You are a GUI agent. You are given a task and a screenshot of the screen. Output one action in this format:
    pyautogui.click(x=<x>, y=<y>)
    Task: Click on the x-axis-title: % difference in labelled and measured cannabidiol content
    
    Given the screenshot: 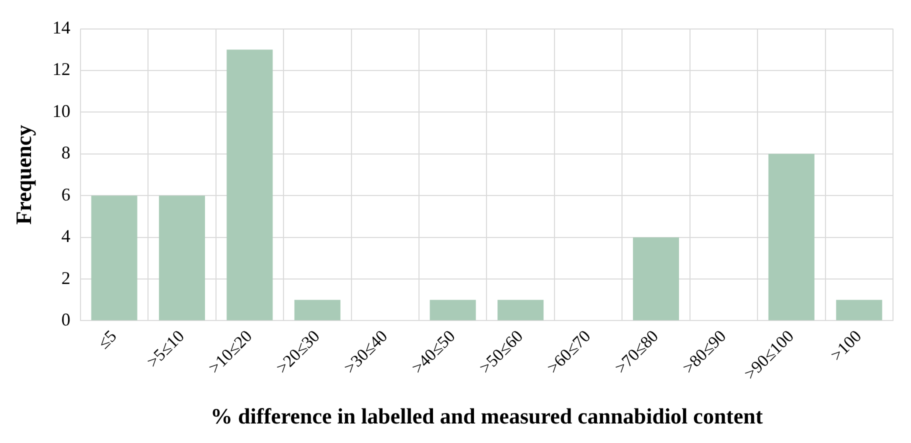 What is the action you would take?
    pyautogui.click(x=487, y=415)
    